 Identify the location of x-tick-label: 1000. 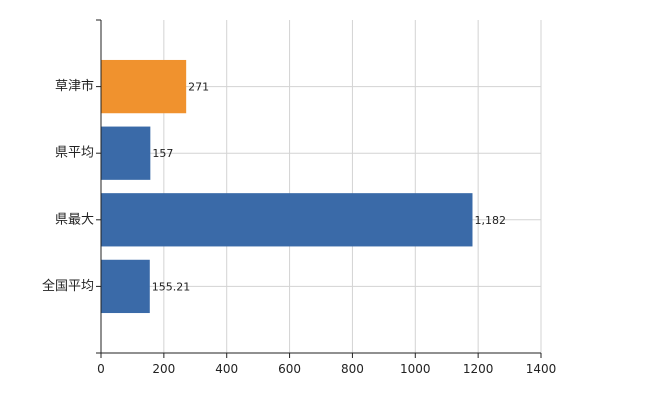
(415, 369).